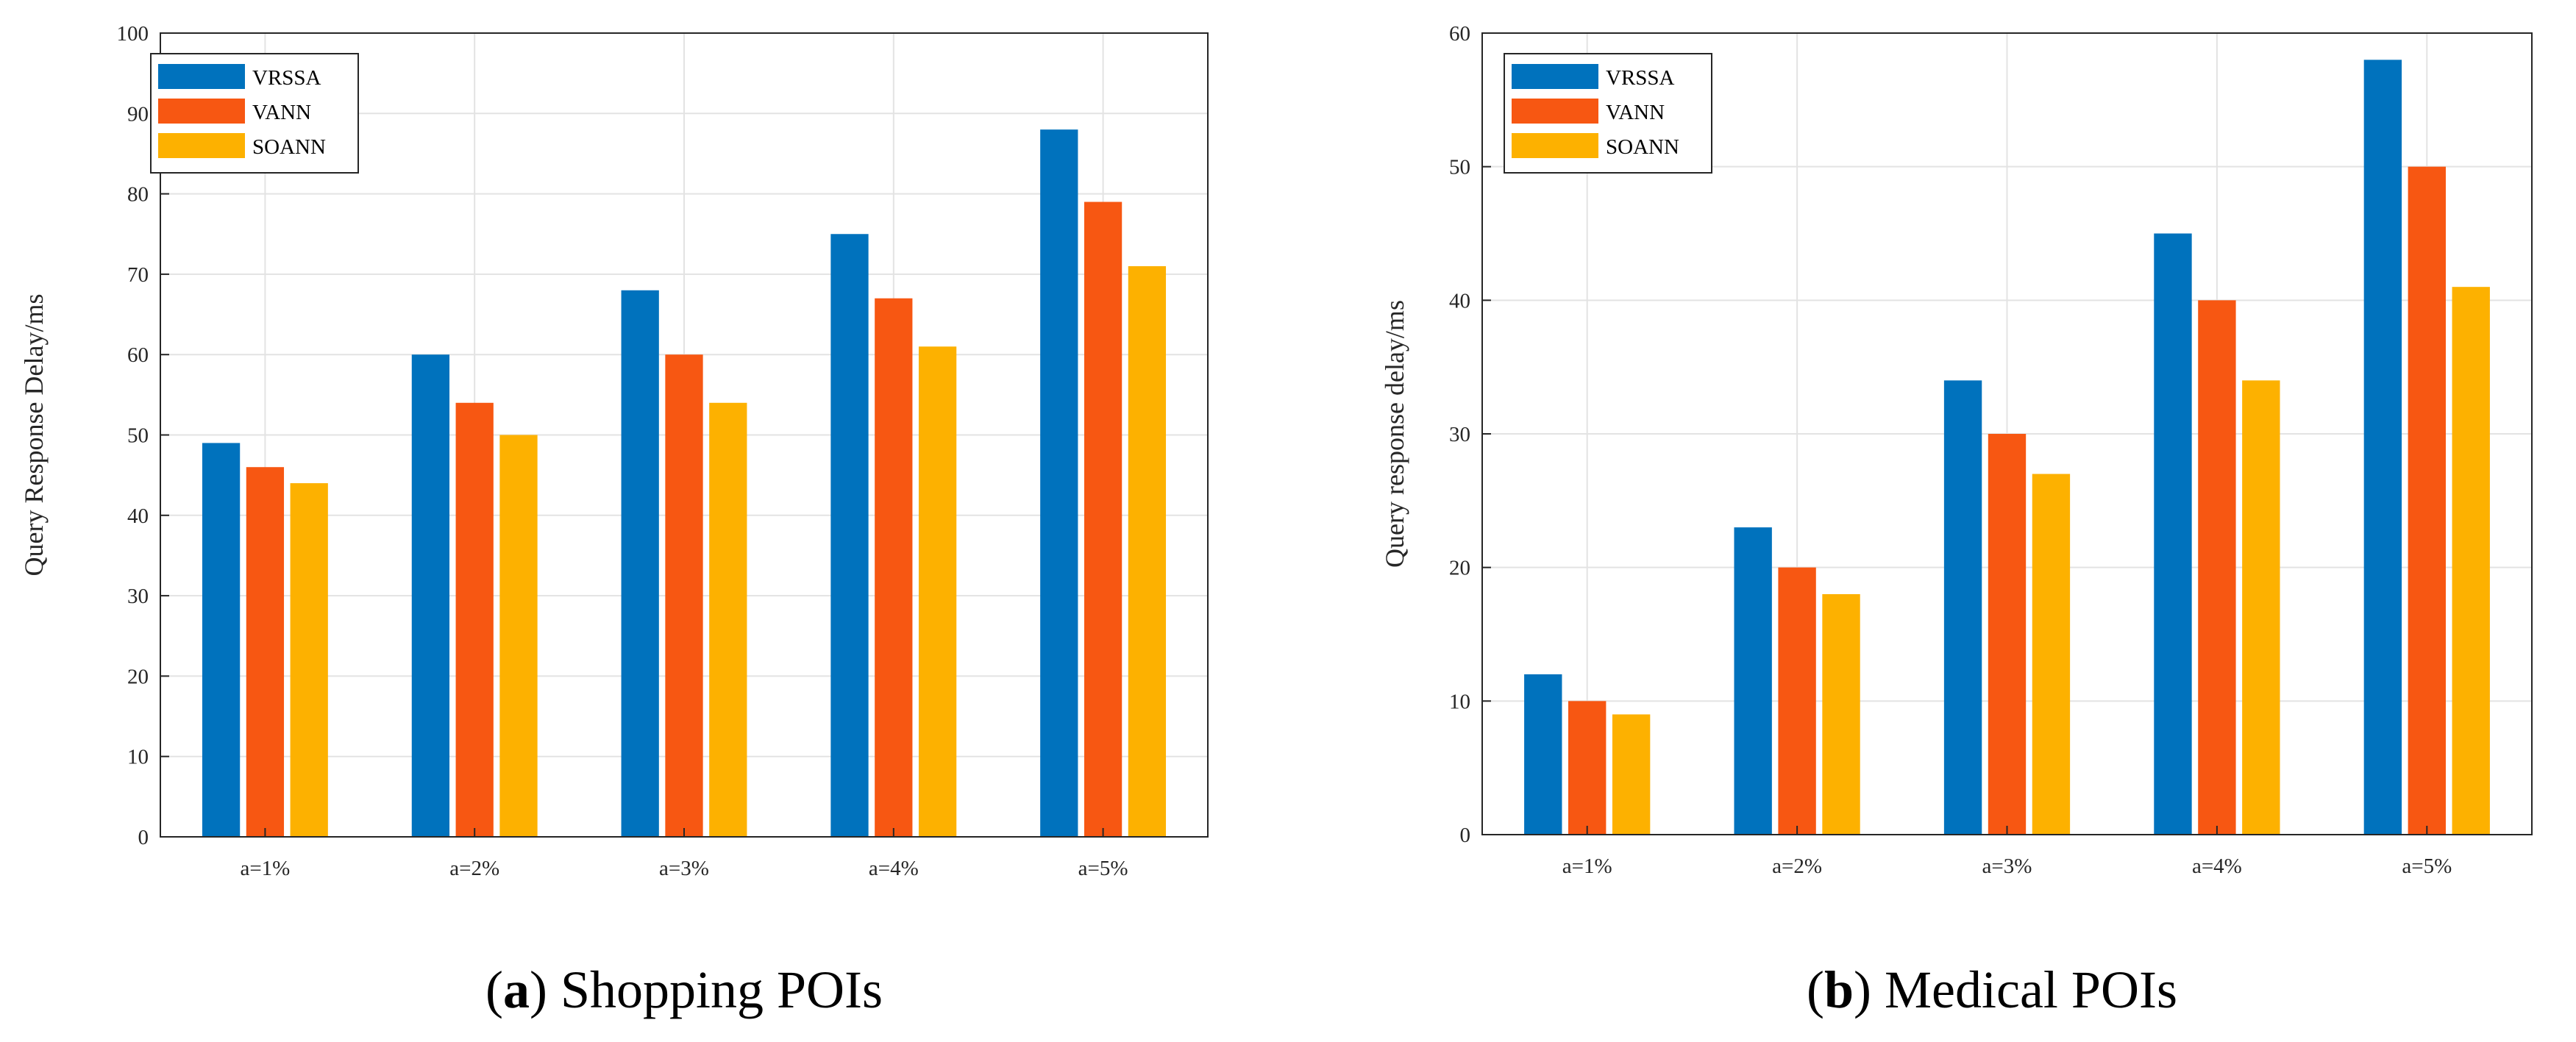 Image resolution: width=2576 pixels, height=1042 pixels. Describe the element at coordinates (2007, 852) in the screenshot. I see `chart-b-x-ticks: a=1% a=2% a=3% a=4% a=5%` at that location.